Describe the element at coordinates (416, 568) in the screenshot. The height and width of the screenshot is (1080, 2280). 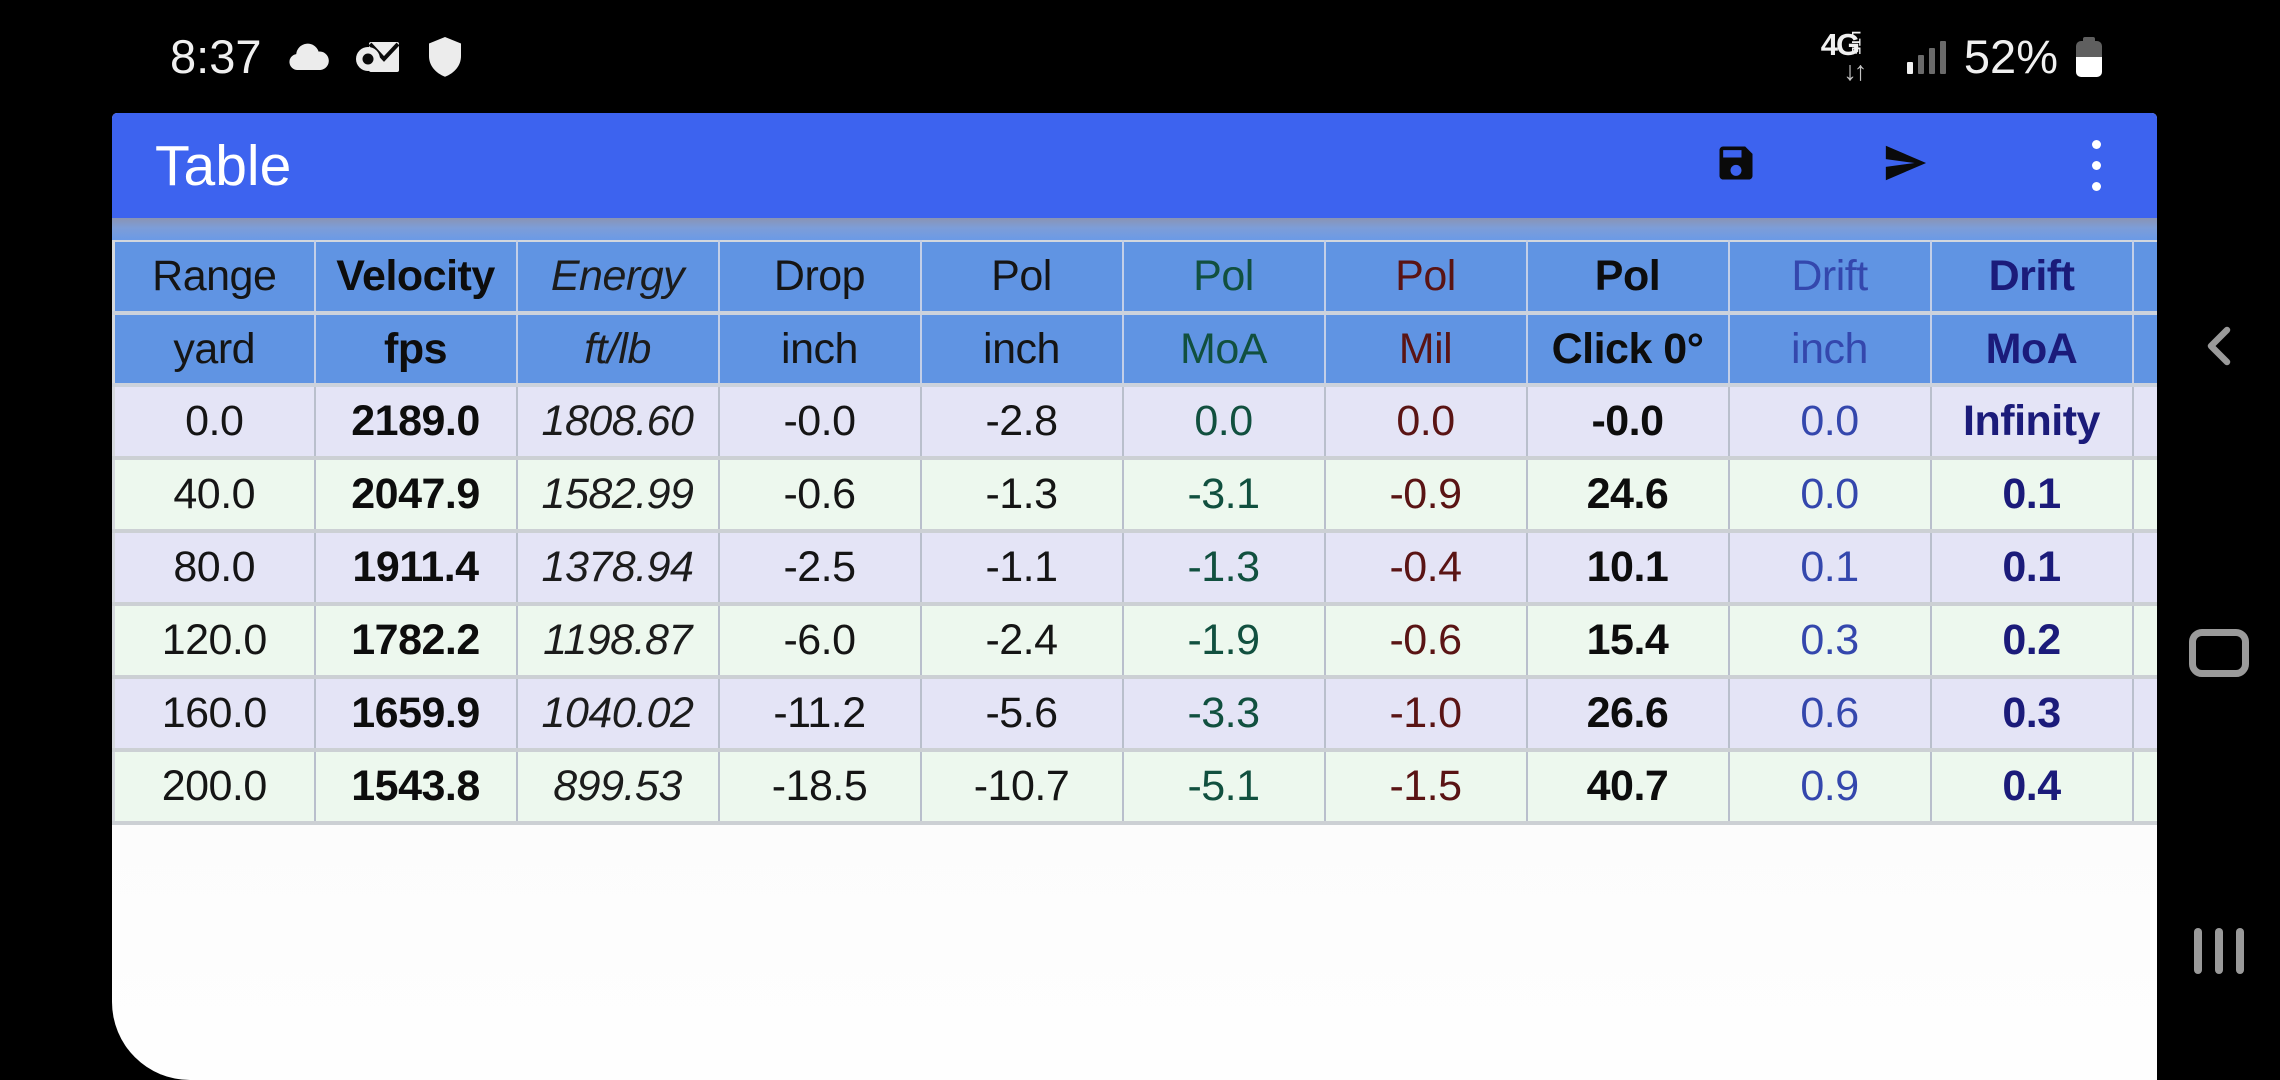
I see `table-cell: 1911.4` at that location.